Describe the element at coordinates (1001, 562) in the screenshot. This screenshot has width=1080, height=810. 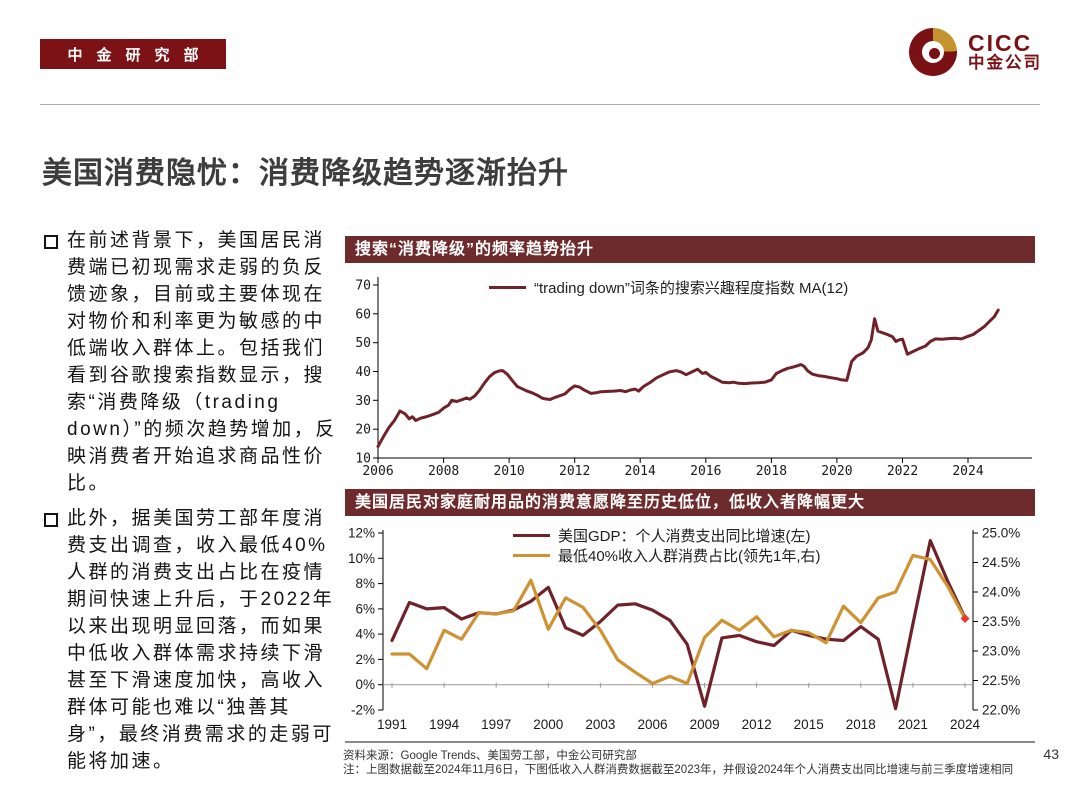
I see `svg-text: 24.5%` at that location.